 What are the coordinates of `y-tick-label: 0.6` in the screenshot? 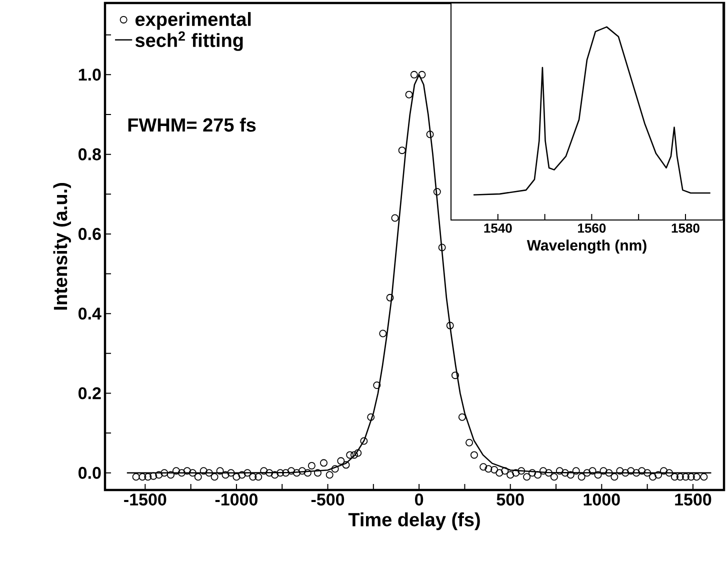 It's located at (89, 234).